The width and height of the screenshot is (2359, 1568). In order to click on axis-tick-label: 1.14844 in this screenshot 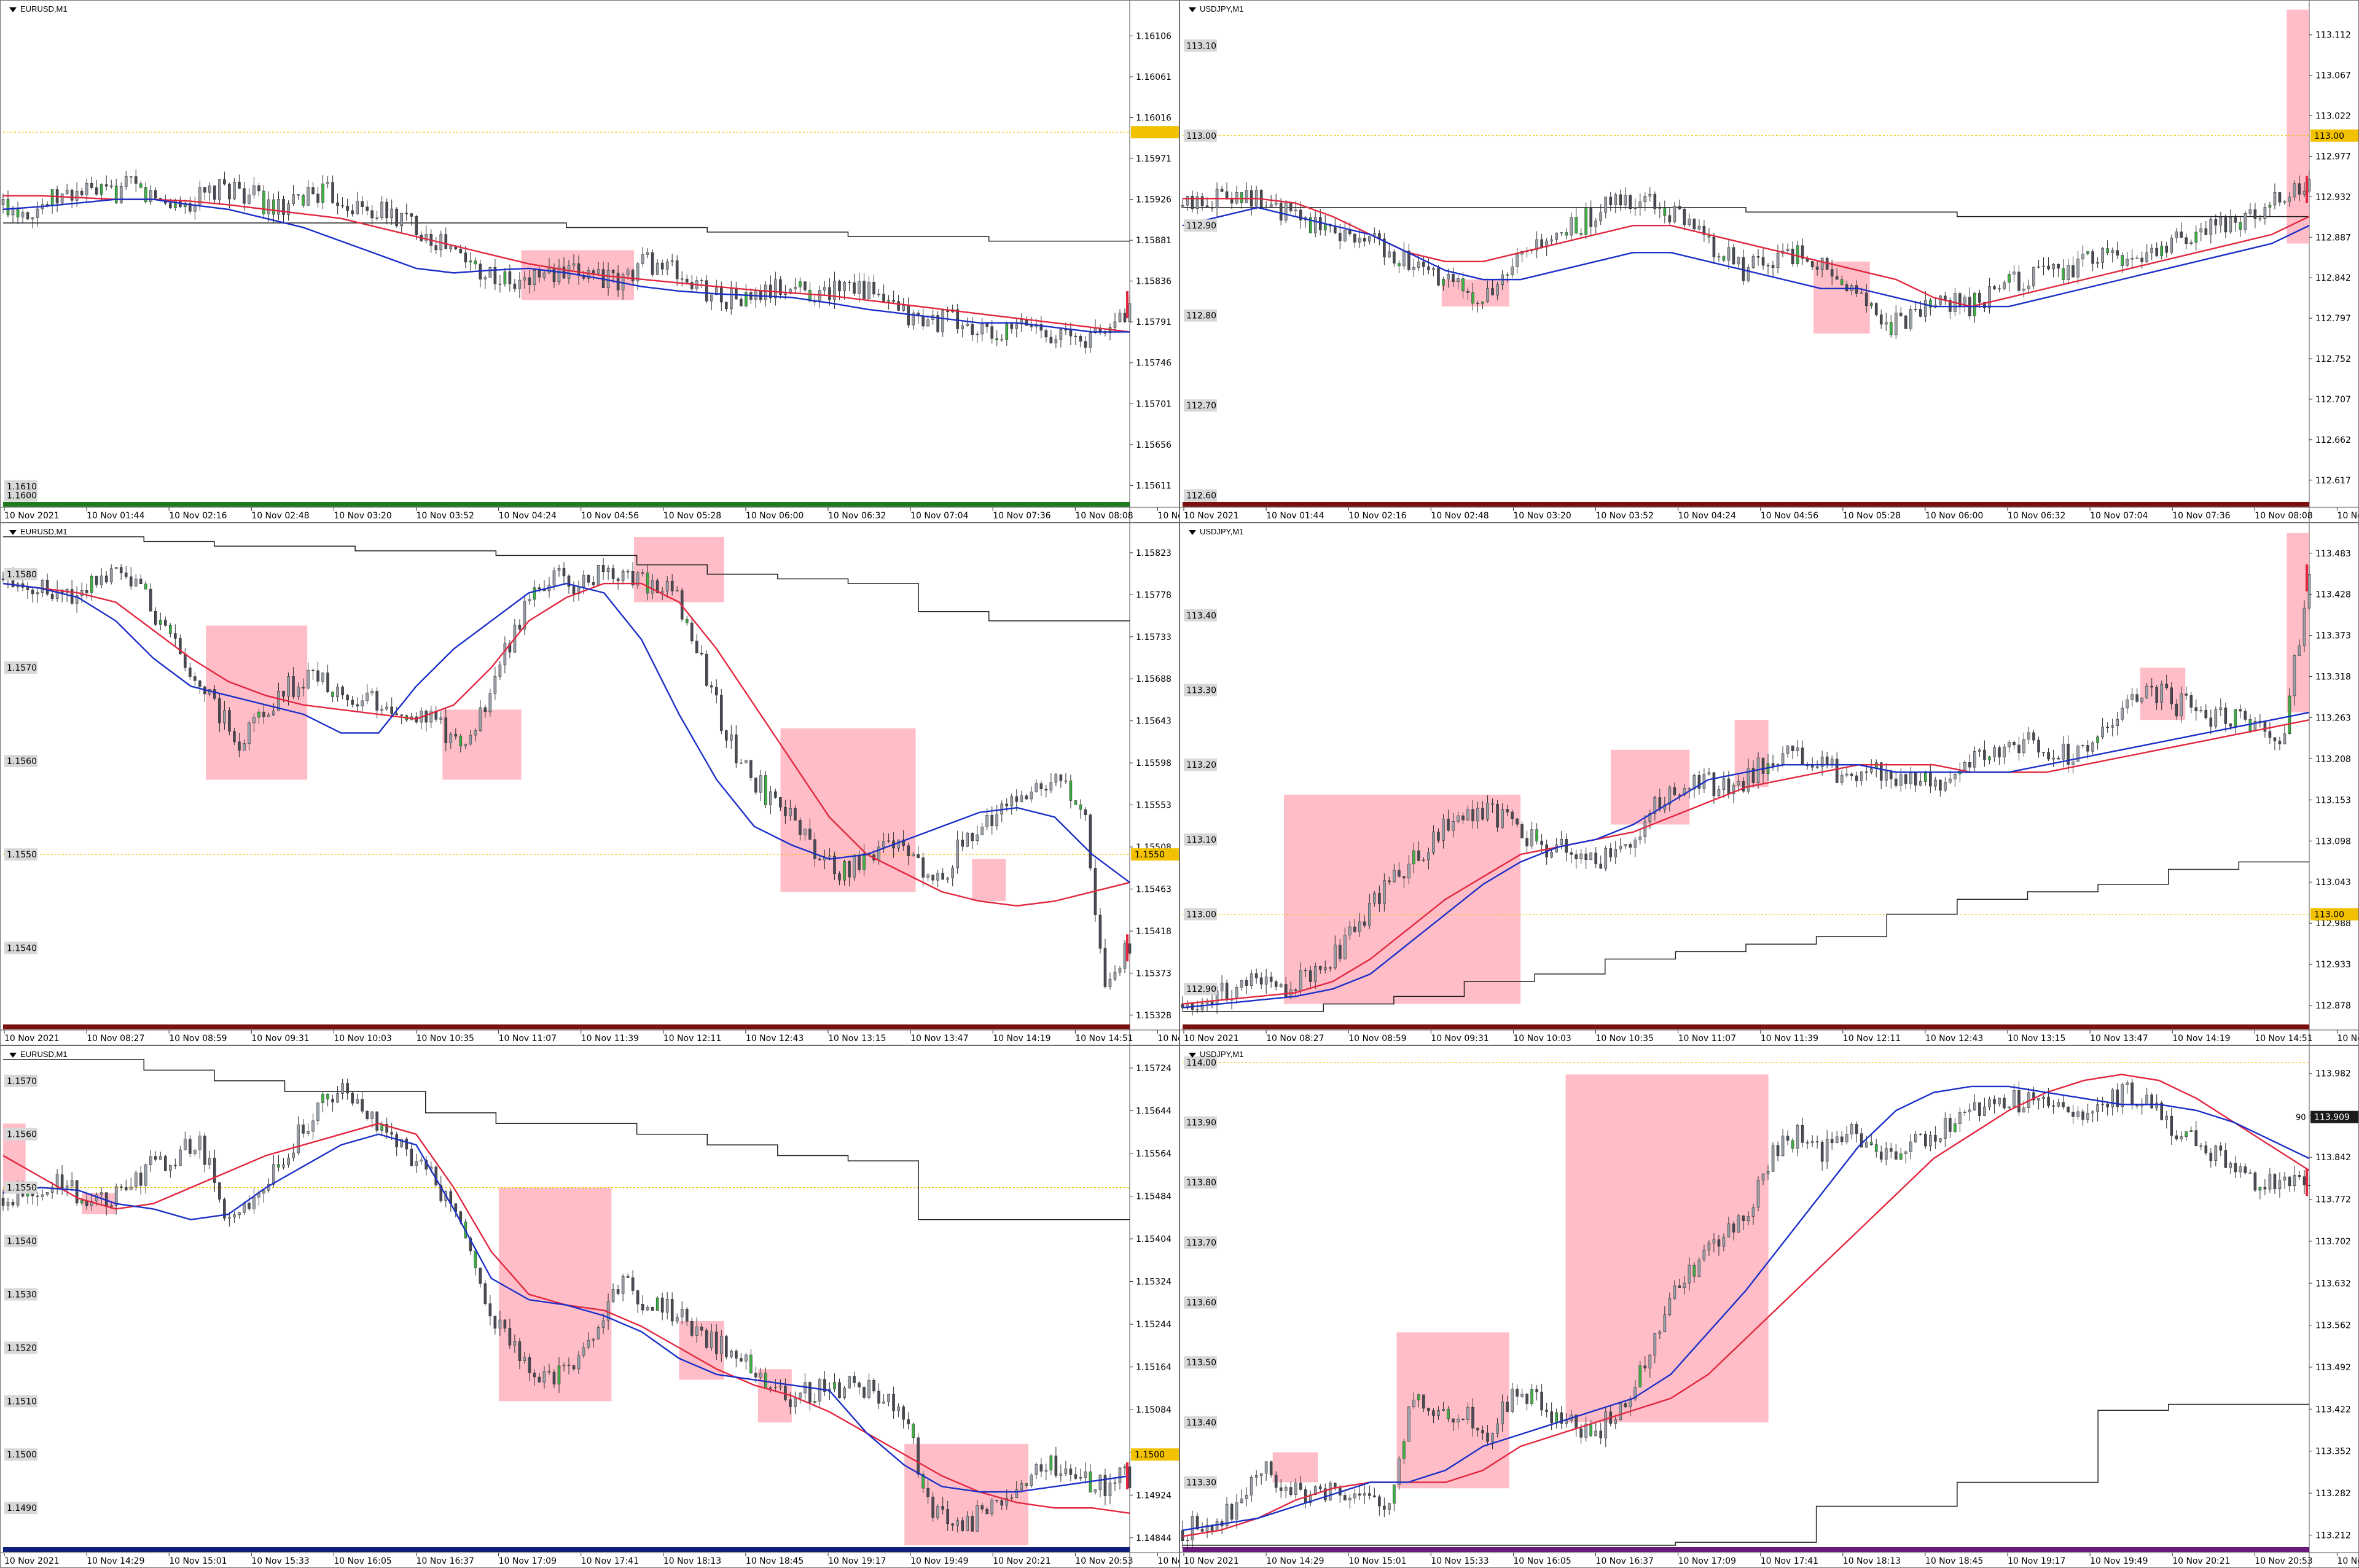, I will do `click(1154, 1538)`.